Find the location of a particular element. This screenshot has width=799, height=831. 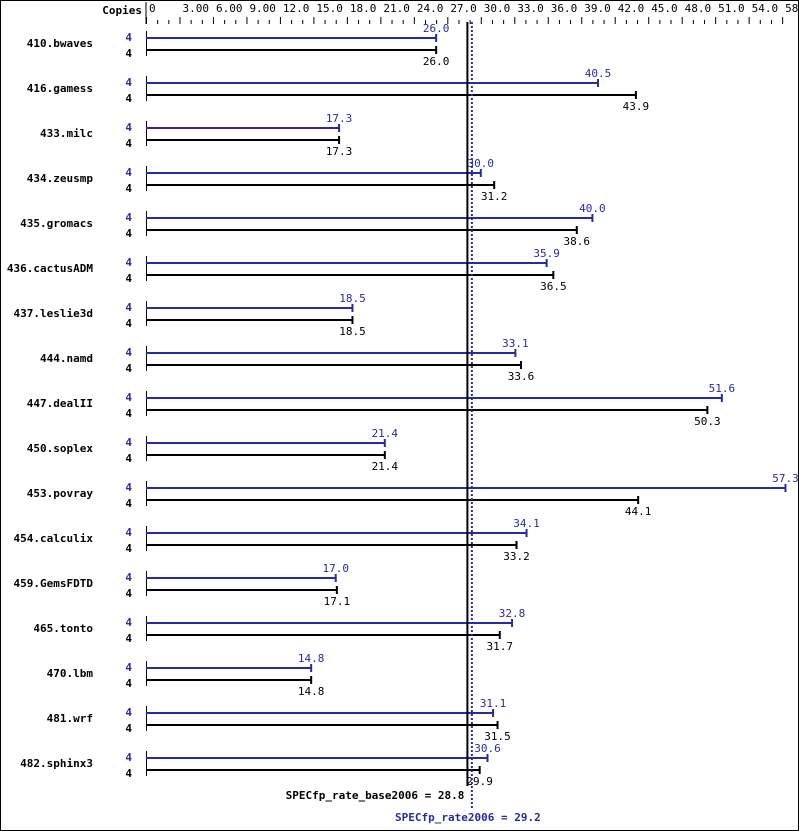

base-value-label: 29.9 is located at coordinates (479, 781).